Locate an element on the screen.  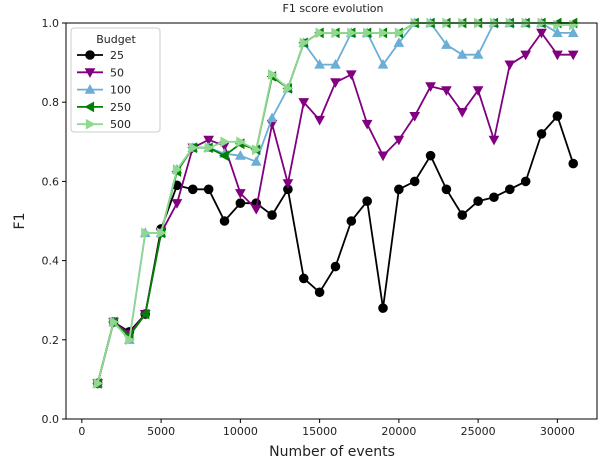
x-axis: 0 5000 10000 15000 20000 25000 30000 is located at coordinates (326, 428).